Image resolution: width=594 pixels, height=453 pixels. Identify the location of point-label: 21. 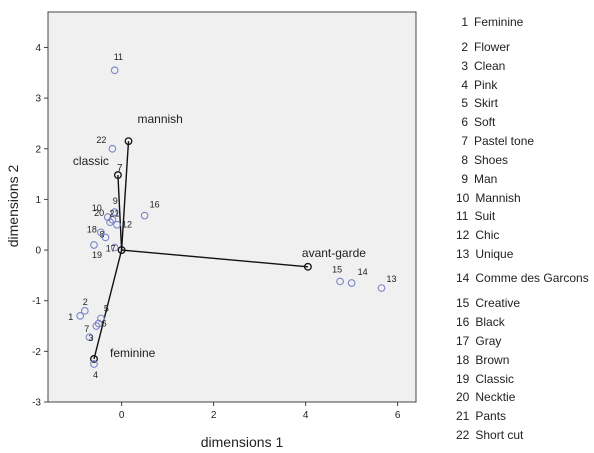
(114, 214).